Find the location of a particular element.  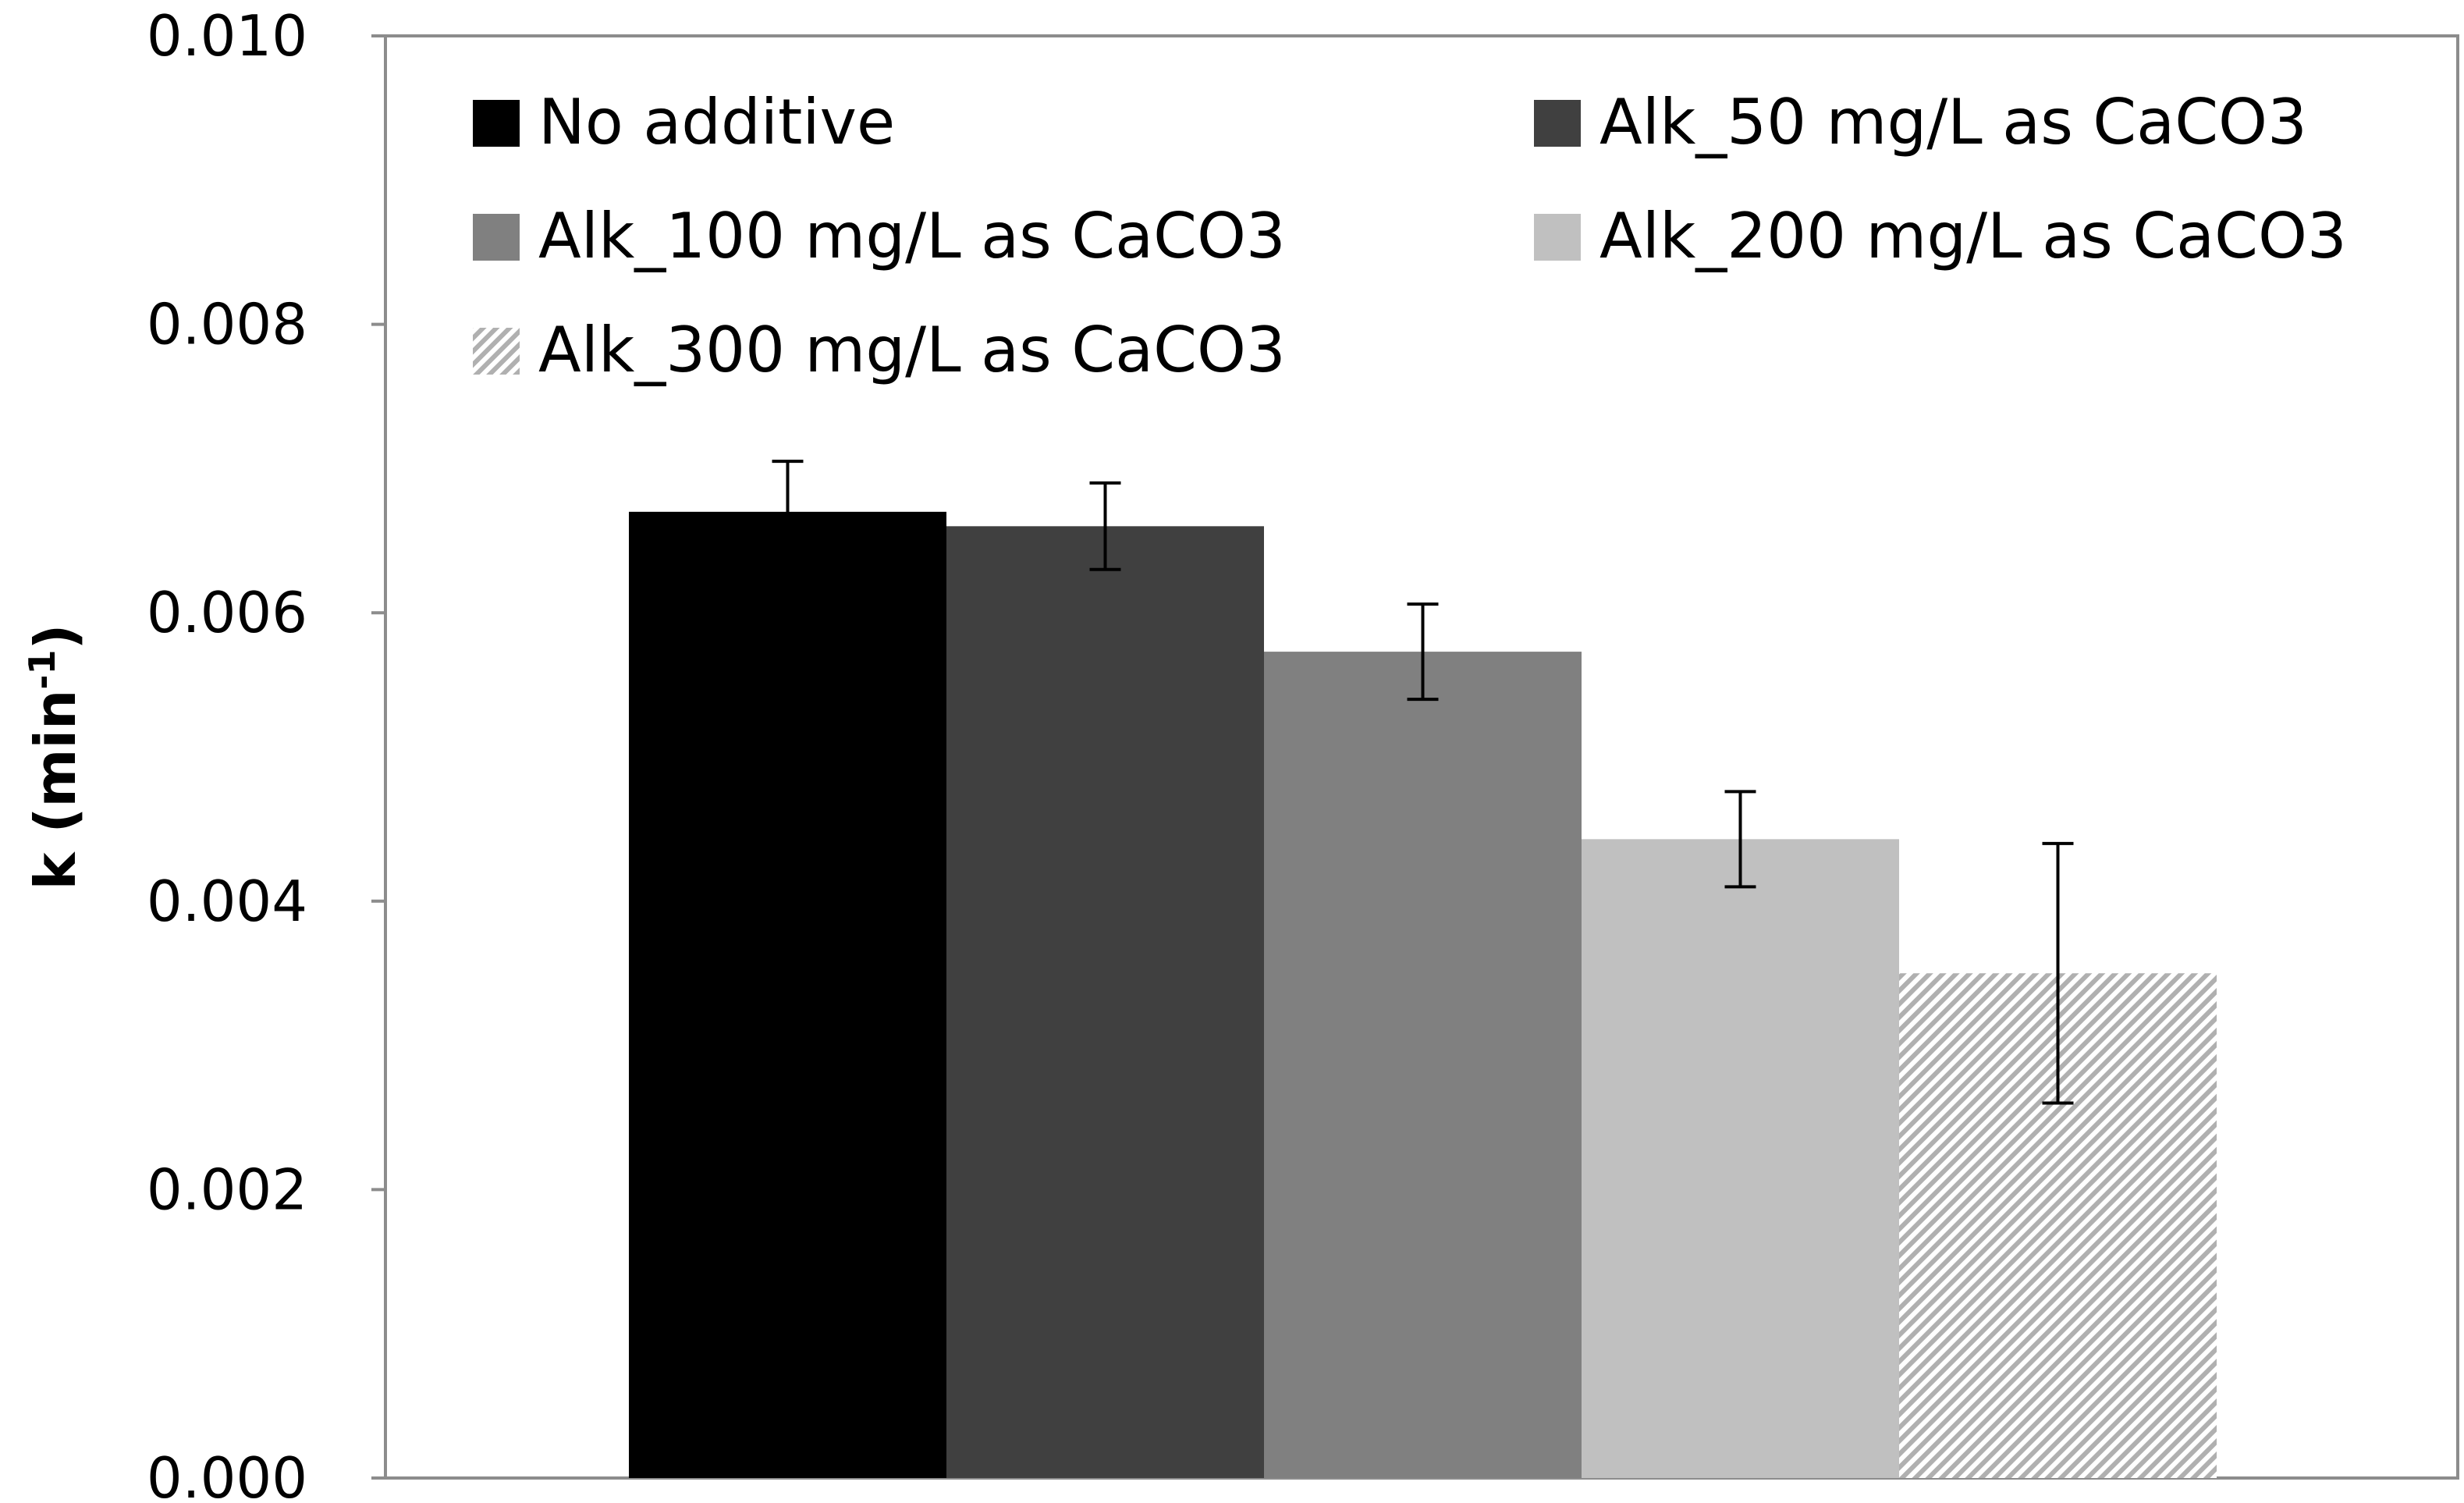

y-tick-label: 0.004 is located at coordinates (227, 902).